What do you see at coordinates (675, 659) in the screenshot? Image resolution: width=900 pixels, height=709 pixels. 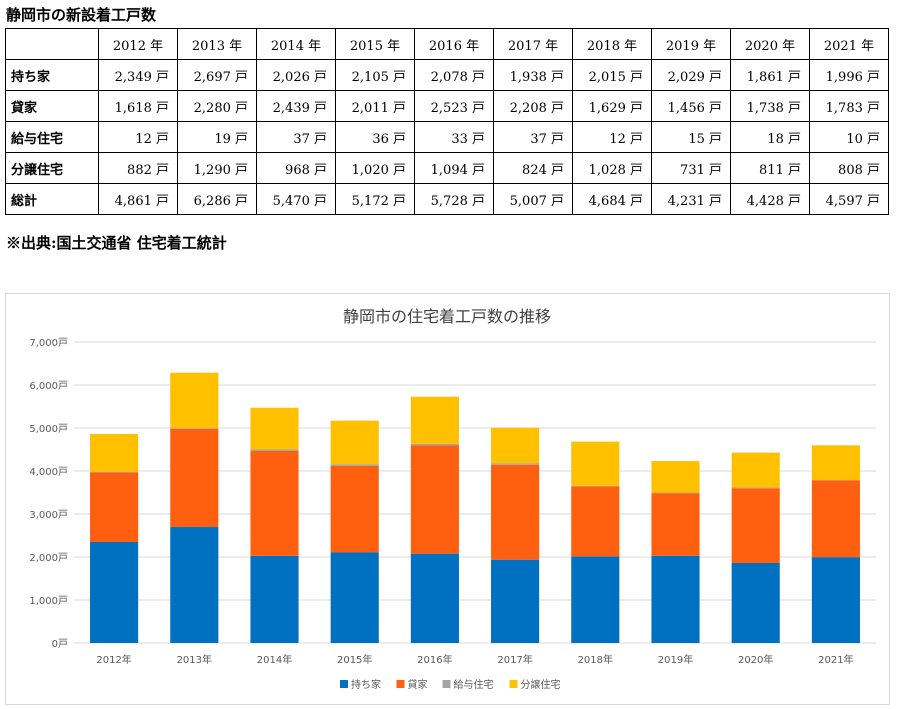 I see `x-tick-label: 2019年` at bounding box center [675, 659].